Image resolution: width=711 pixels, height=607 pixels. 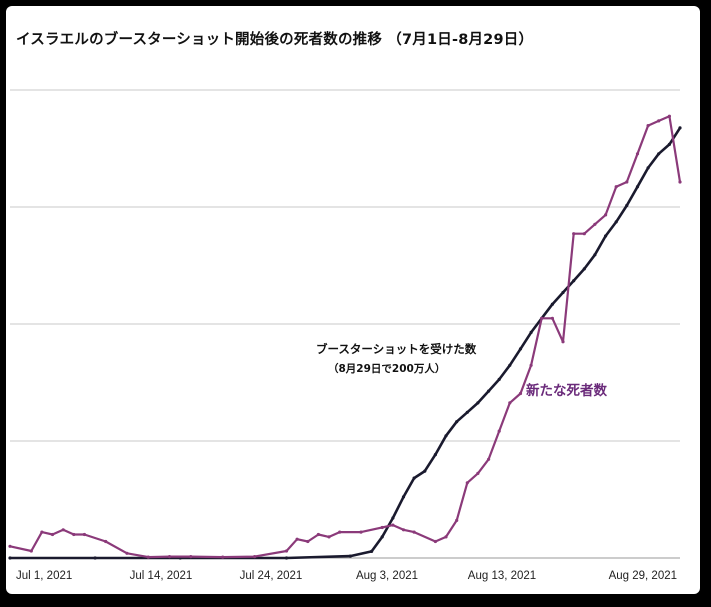 I want to click on x-tick-label: Jul 1, 2021, so click(x=44, y=576).